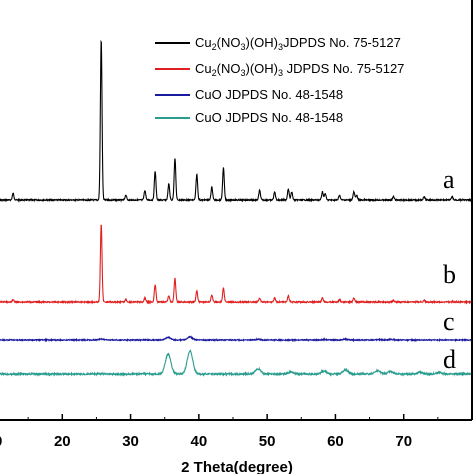 Image resolution: width=474 pixels, height=474 pixels. I want to click on series-c-line, so click(236, 339).